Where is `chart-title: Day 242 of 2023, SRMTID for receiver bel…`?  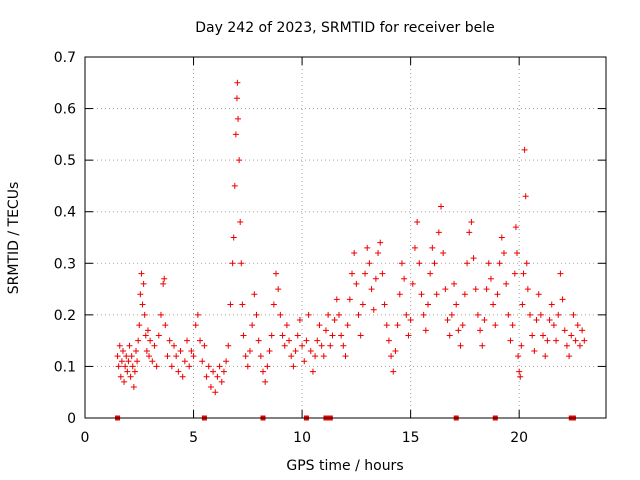 chart-title: Day 242 of 2023, SRMTID for receiver bel… is located at coordinates (344, 28).